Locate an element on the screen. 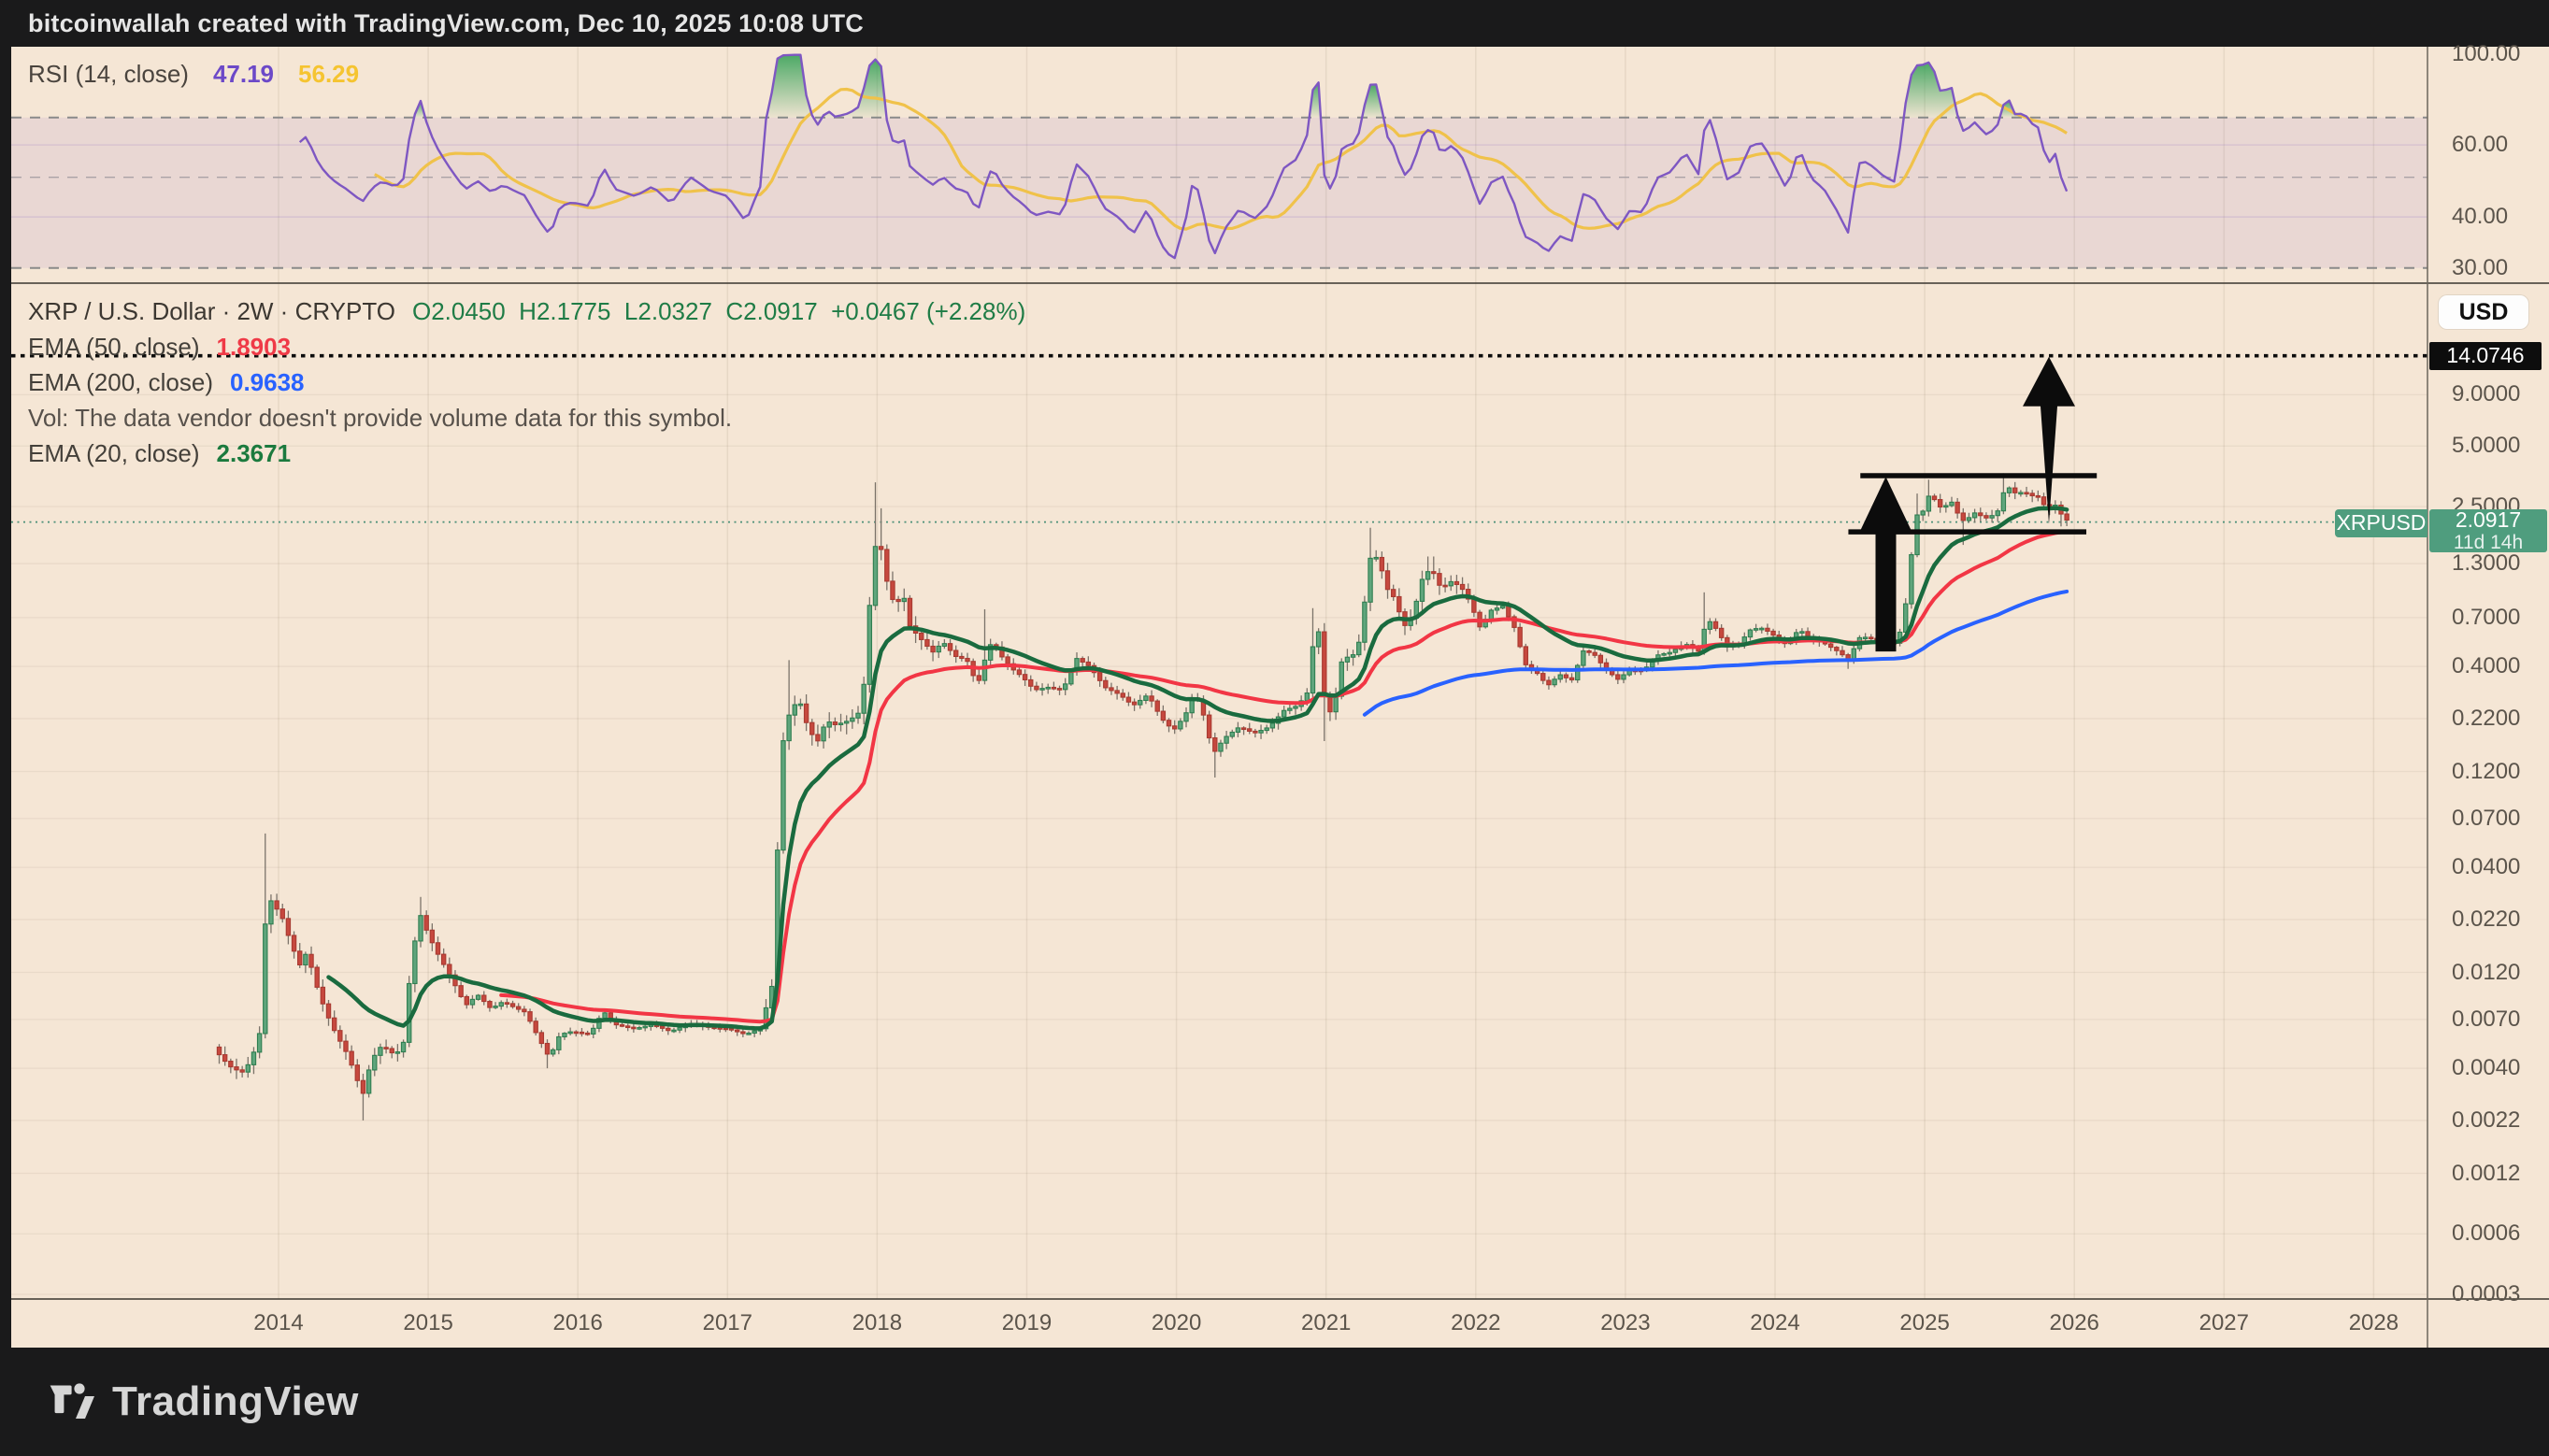 The width and height of the screenshot is (2549, 1456). year-label: 2021 is located at coordinates (1326, 1322).